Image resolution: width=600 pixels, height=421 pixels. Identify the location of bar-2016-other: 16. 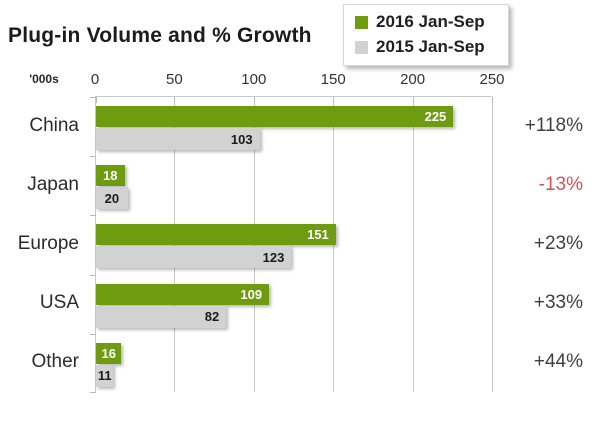
(109, 353).